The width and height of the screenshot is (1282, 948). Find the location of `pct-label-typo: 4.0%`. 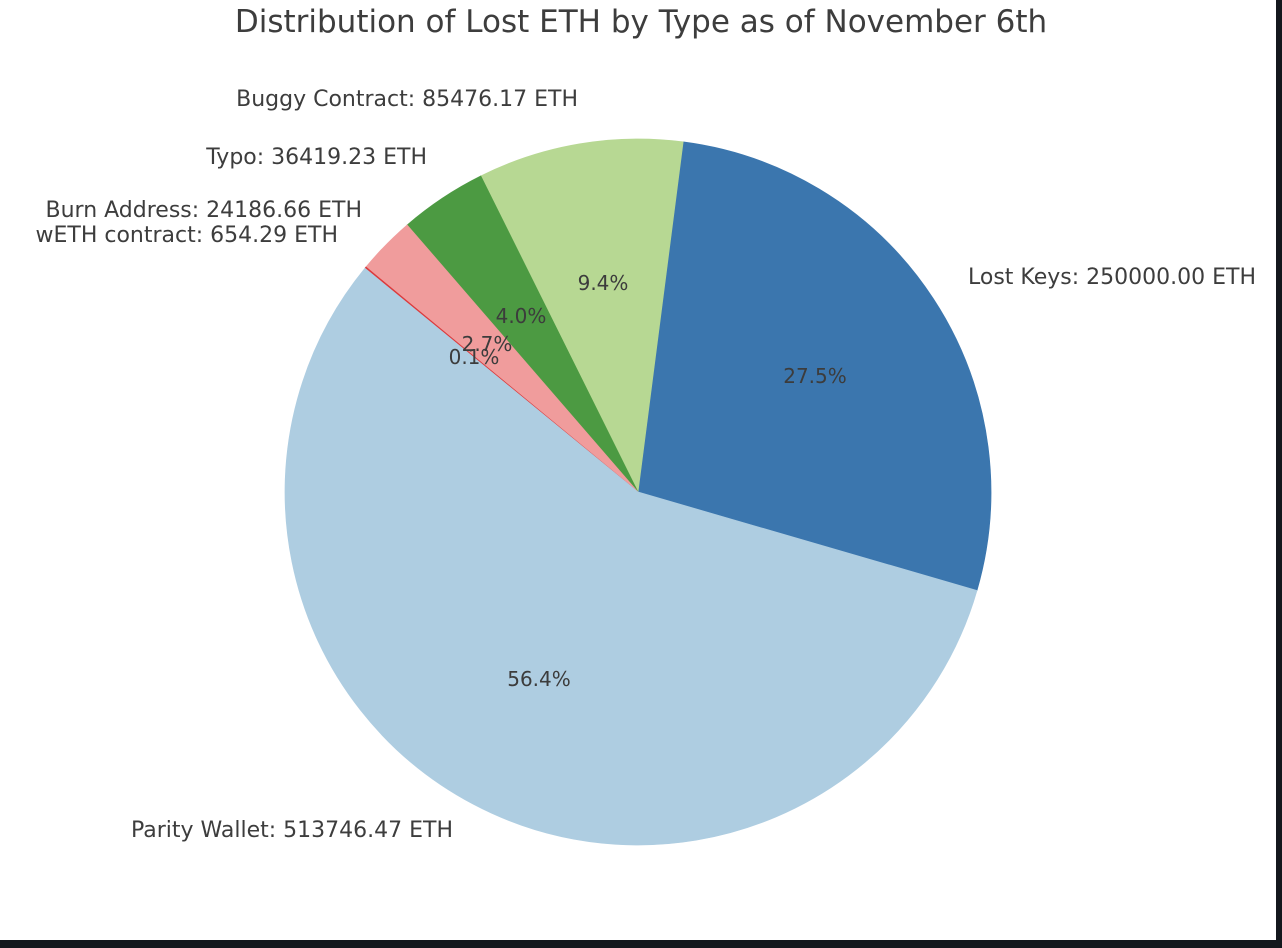

pct-label-typo: 4.0% is located at coordinates (521, 316).